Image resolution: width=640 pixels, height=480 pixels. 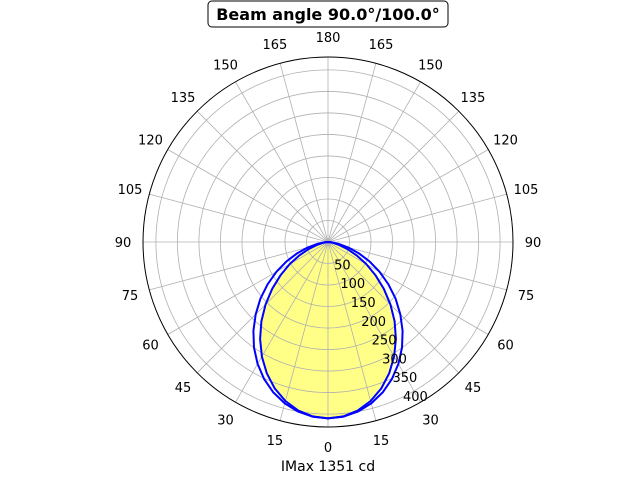 I want to click on title-box, so click(x=328, y=14).